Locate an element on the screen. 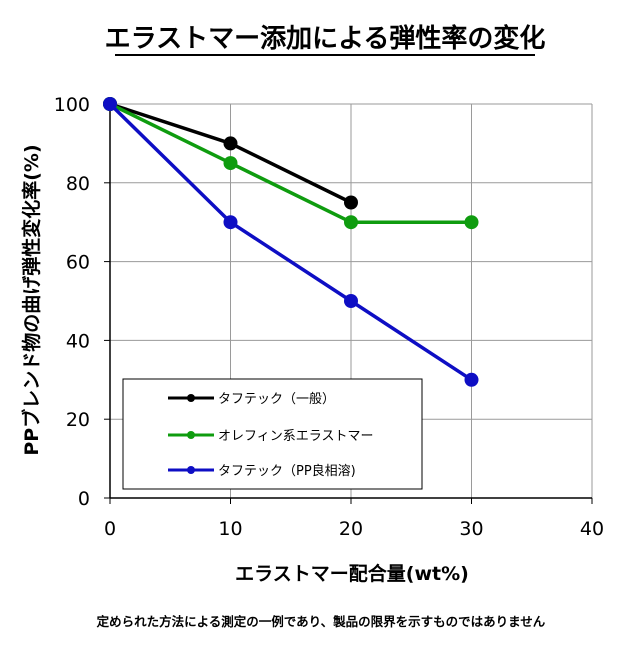  legend-label-3: タフテック（PP良相溶) is located at coordinates (287, 471).